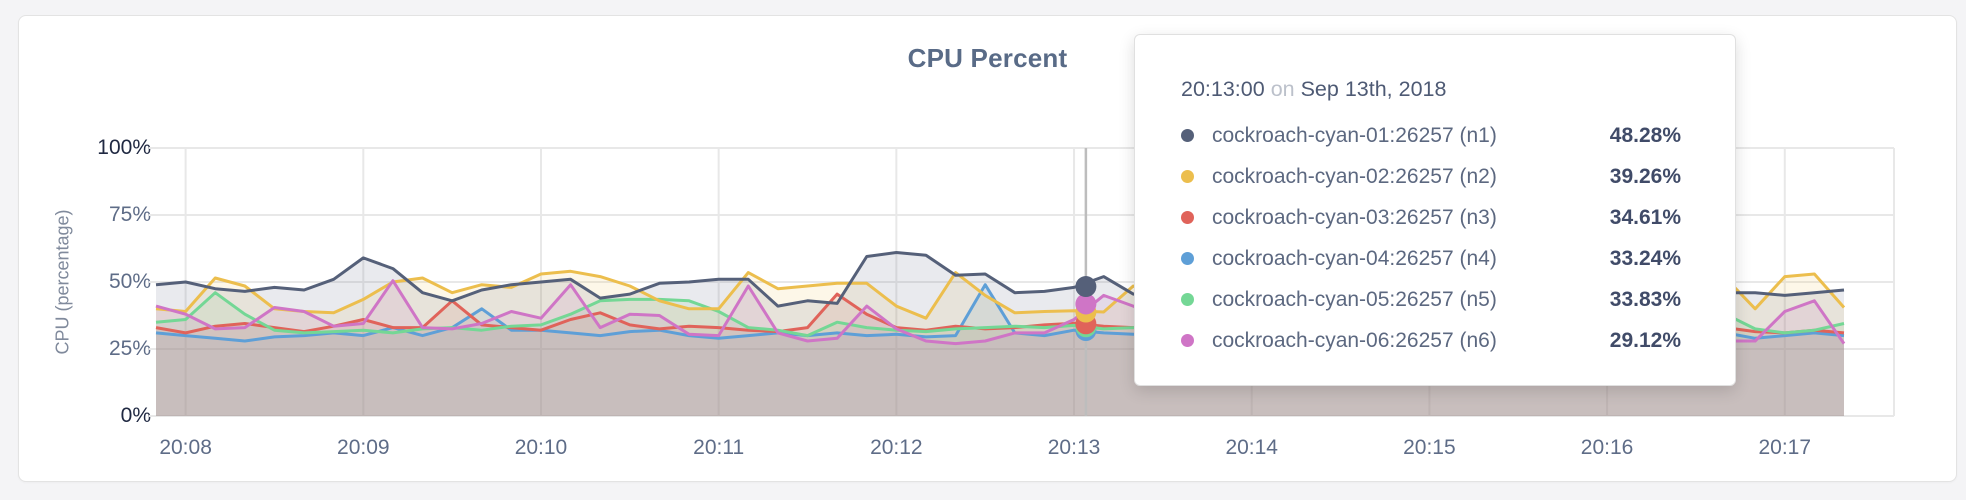 Image resolution: width=1966 pixels, height=500 pixels. I want to click on x-tick-label: 20:10, so click(541, 447).